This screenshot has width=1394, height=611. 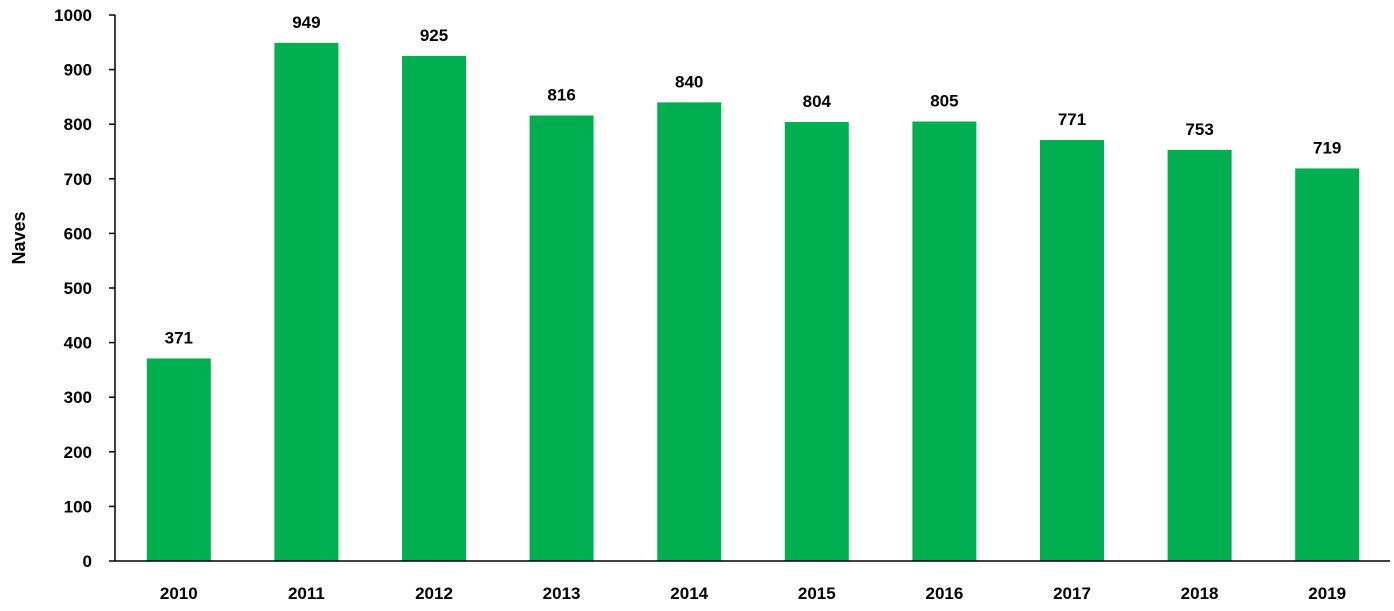 What do you see at coordinates (78, 179) in the screenshot?
I see `y-tick-label: 700` at bounding box center [78, 179].